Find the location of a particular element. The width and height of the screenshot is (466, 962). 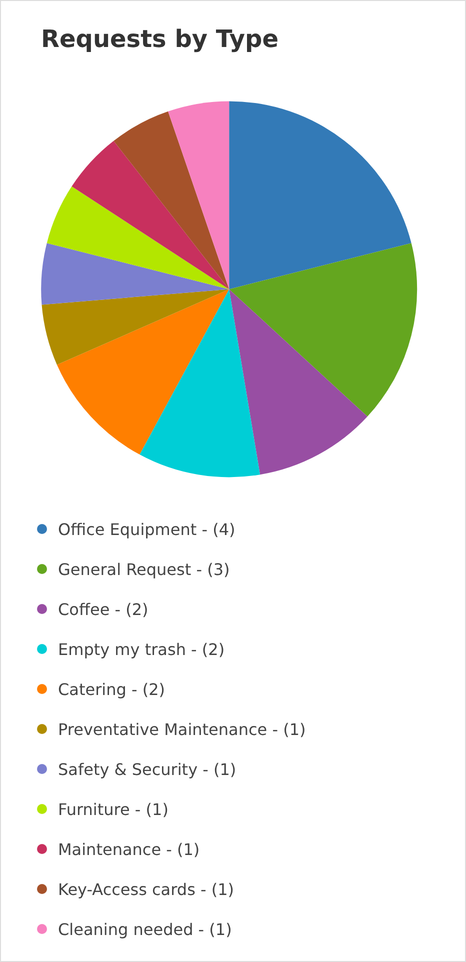

legend-label: General Request - (3) is located at coordinates (144, 569).